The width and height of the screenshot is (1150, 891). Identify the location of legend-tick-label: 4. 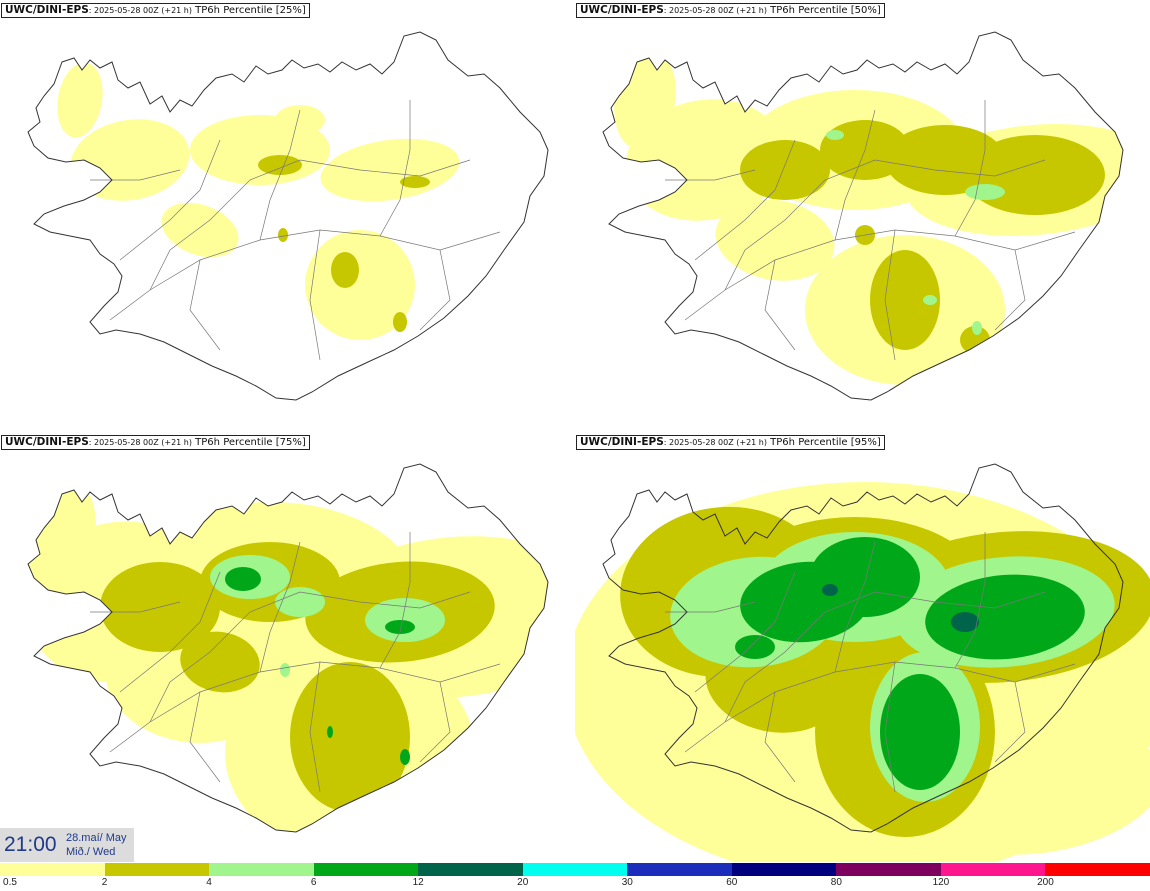
(209, 882).